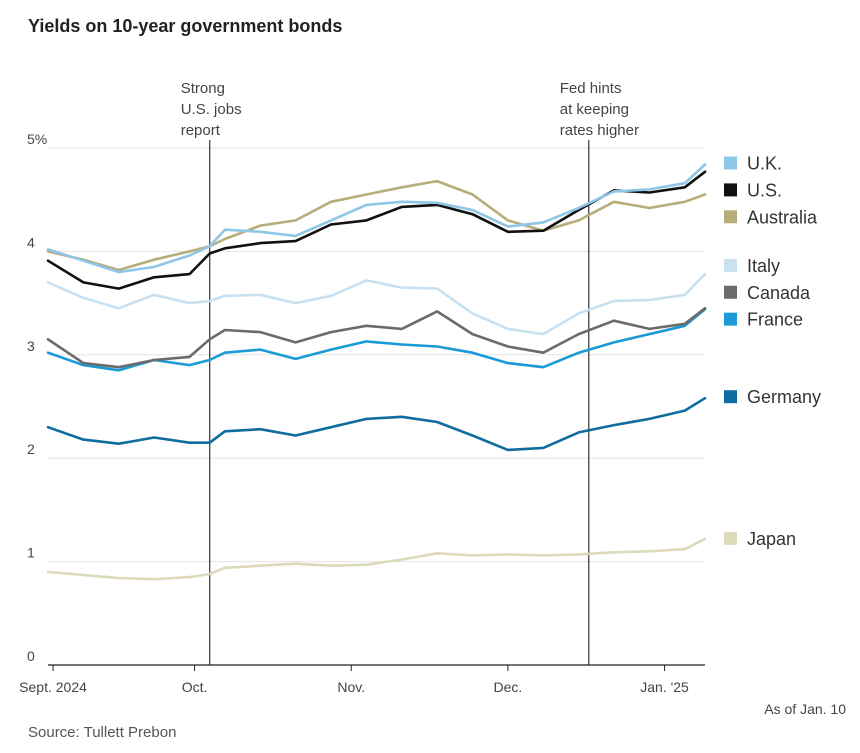 This screenshot has height=753, width=860. Describe the element at coordinates (185, 26) in the screenshot. I see `chart-title: Yields on 10-year government bonds` at that location.